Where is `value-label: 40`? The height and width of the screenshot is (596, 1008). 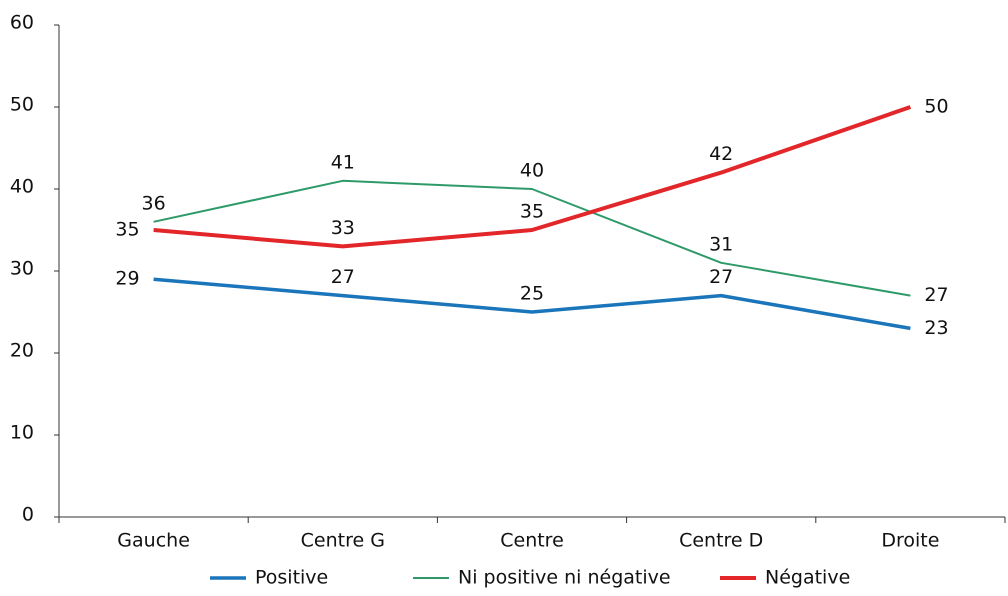 value-label: 40 is located at coordinates (532, 171).